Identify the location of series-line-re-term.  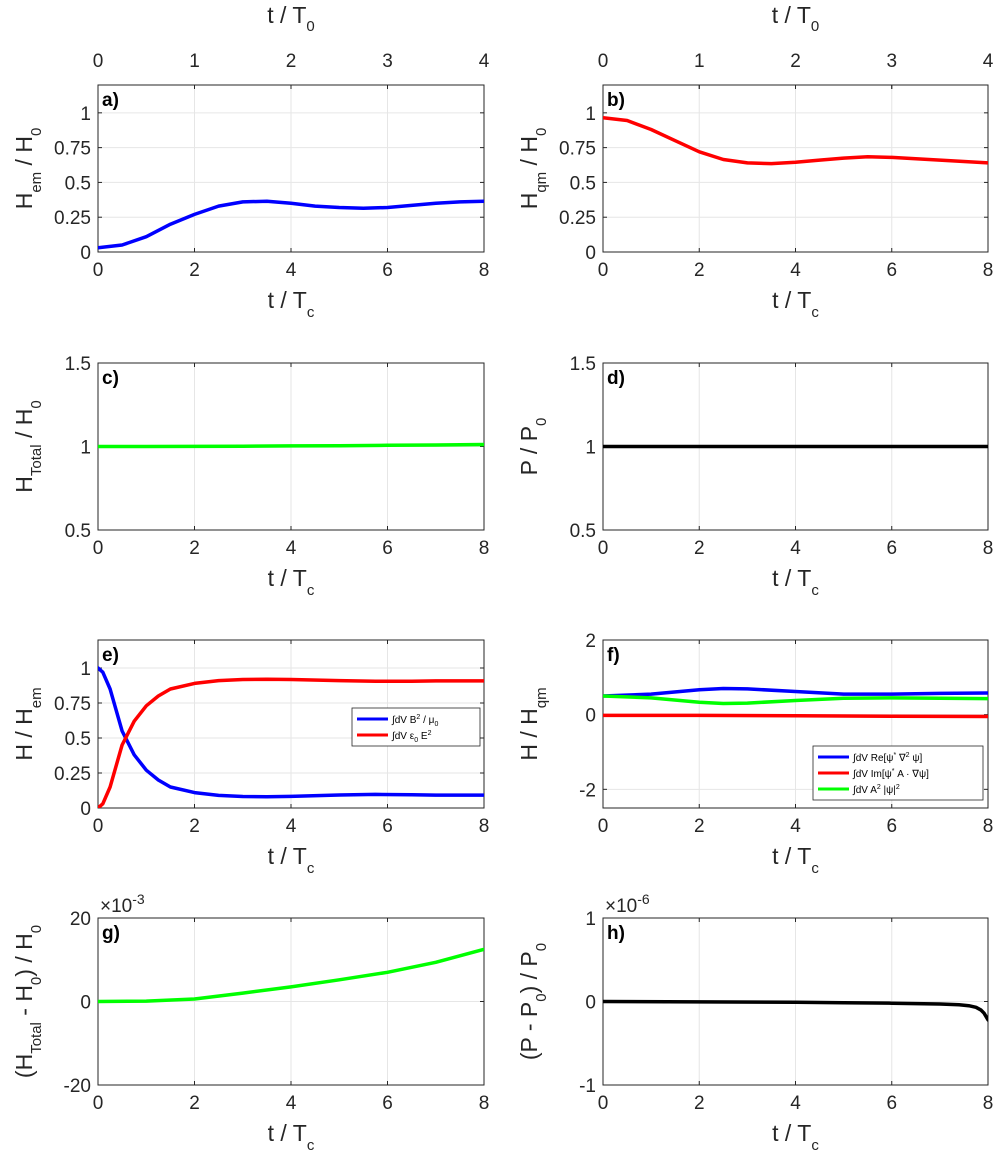
(795, 692).